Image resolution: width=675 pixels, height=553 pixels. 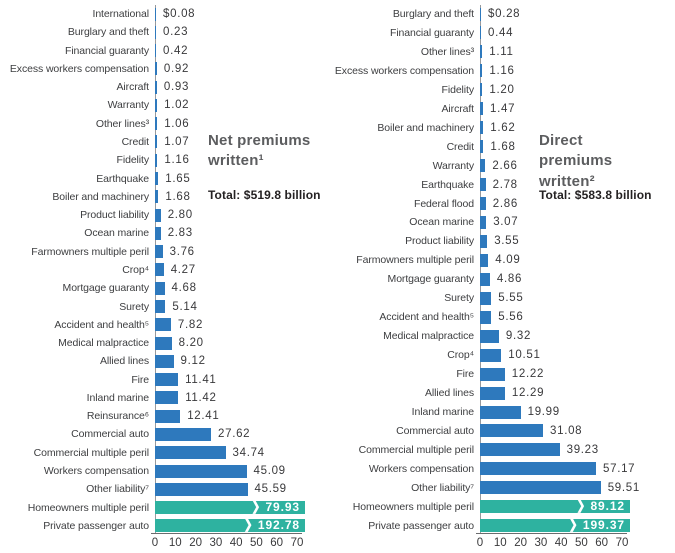 What do you see at coordinates (555, 506) in the screenshot?
I see `highlight-bar: ❯ 89.12` at bounding box center [555, 506].